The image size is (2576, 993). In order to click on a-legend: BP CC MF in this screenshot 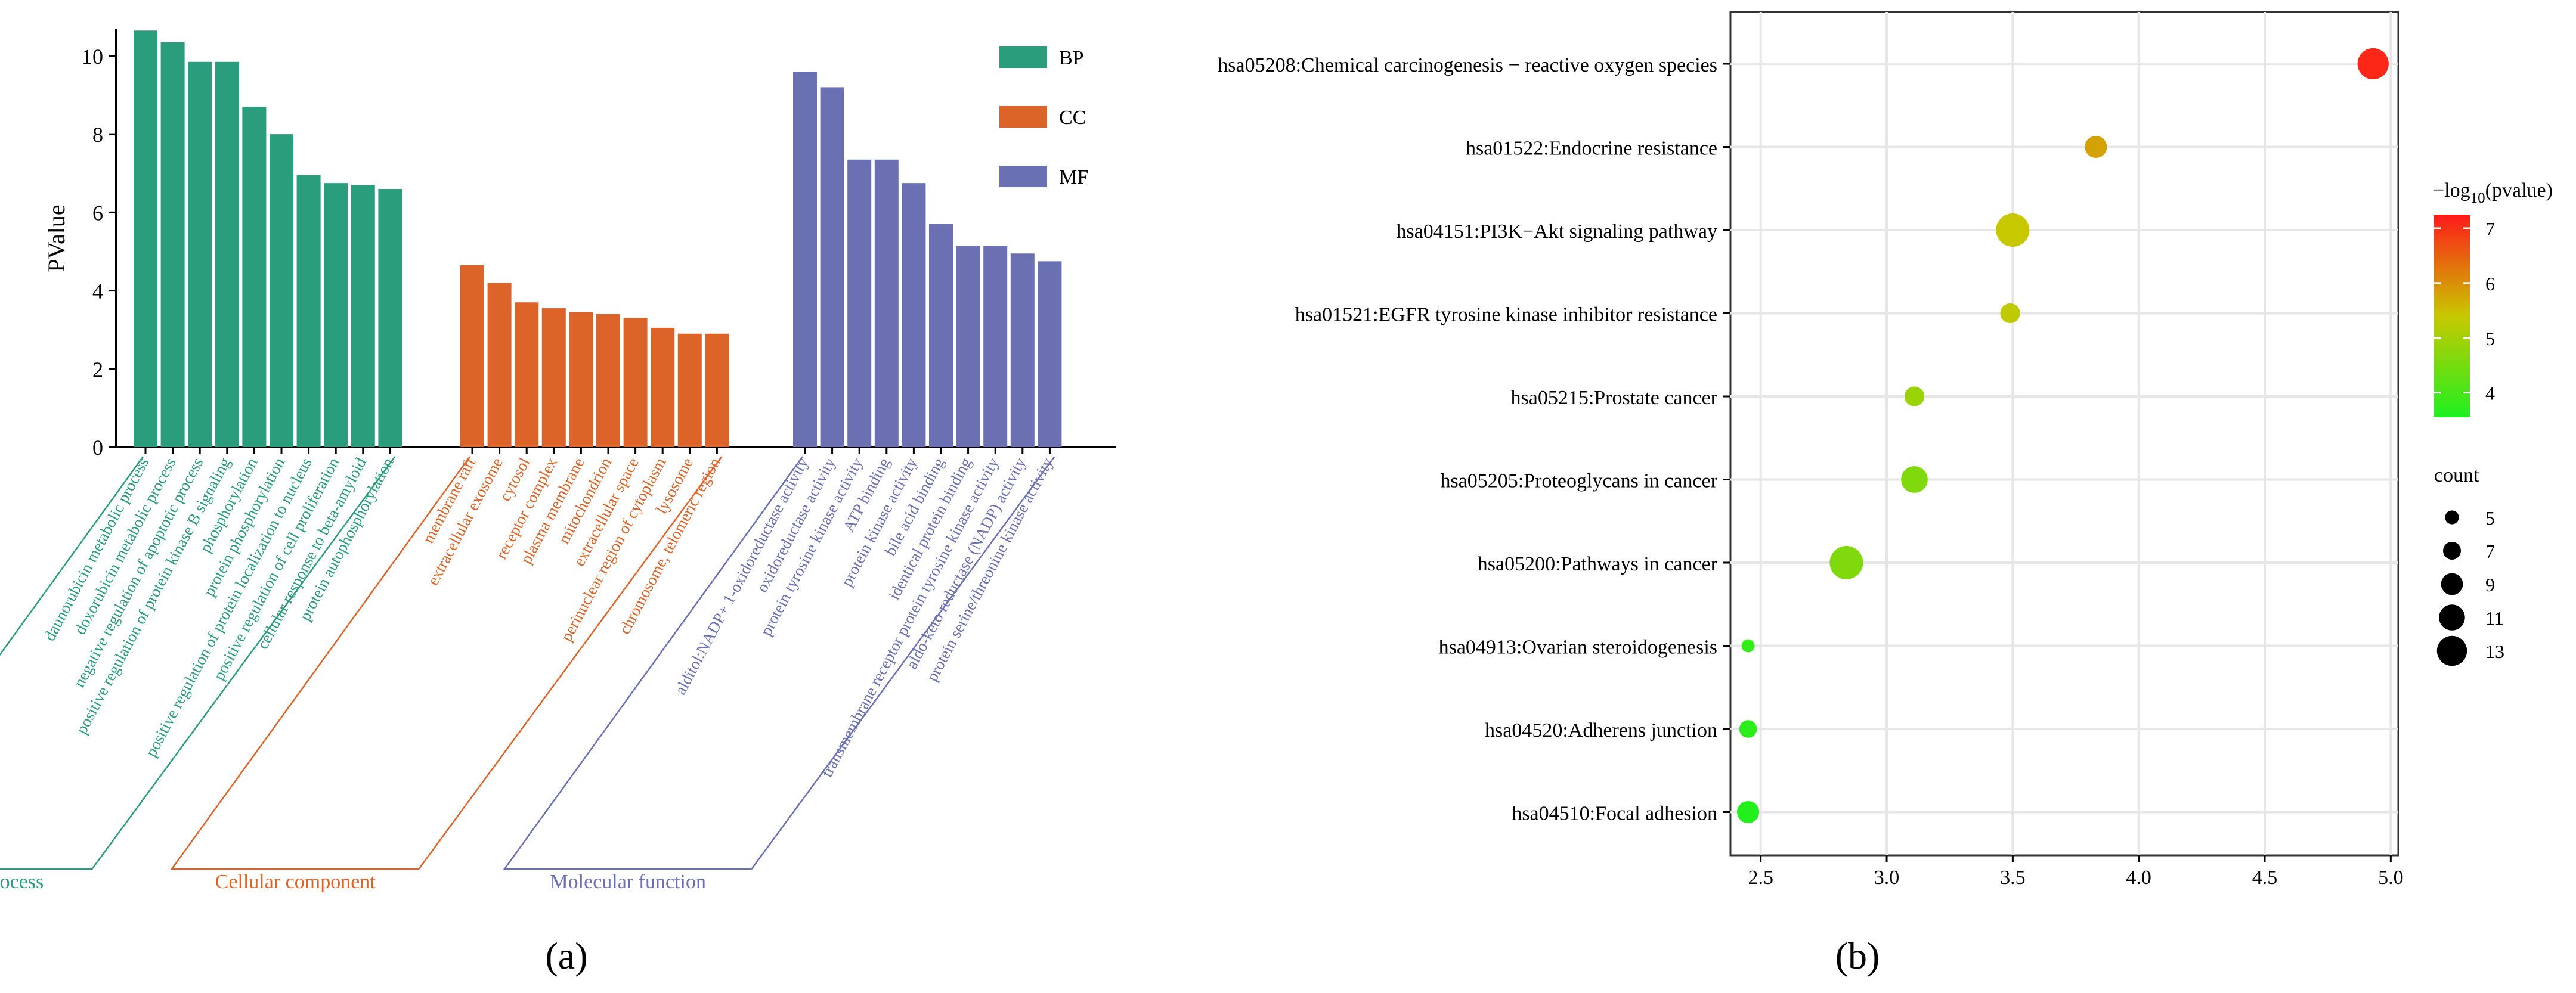, I will do `click(1043, 117)`.